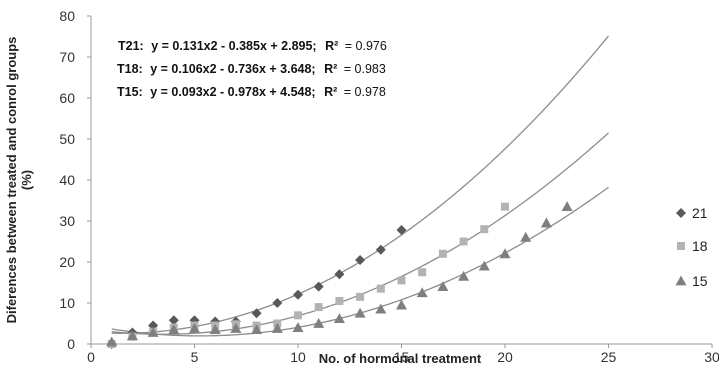 This screenshot has height=367, width=719. What do you see at coordinates (700, 281) in the screenshot?
I see `legend-label-15: 15` at bounding box center [700, 281].